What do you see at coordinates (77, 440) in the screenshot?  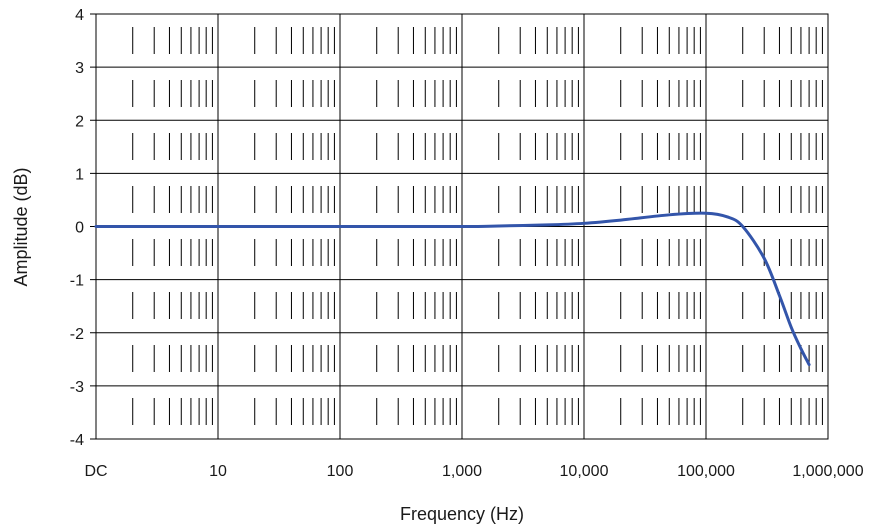 I see `y-tick-label: -4` at bounding box center [77, 440].